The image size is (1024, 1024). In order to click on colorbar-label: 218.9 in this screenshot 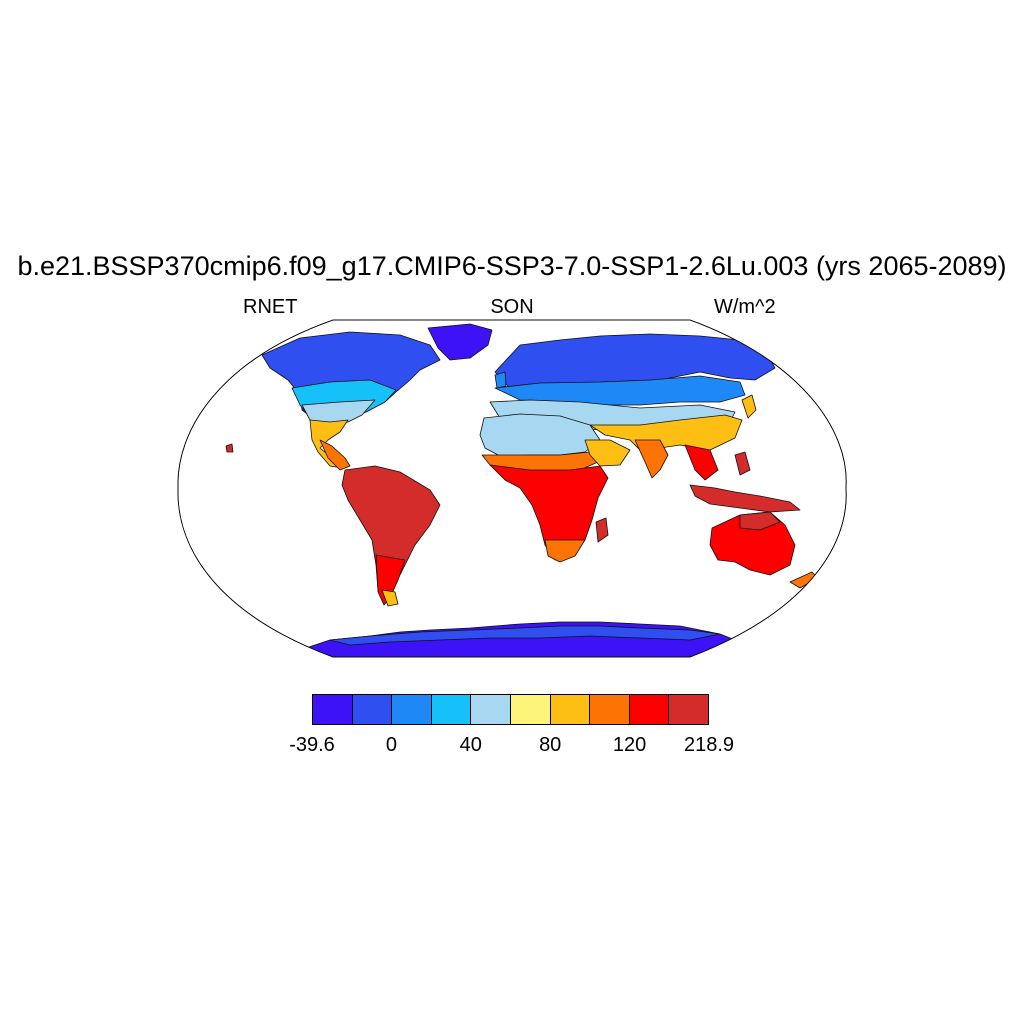, I will do `click(709, 745)`.